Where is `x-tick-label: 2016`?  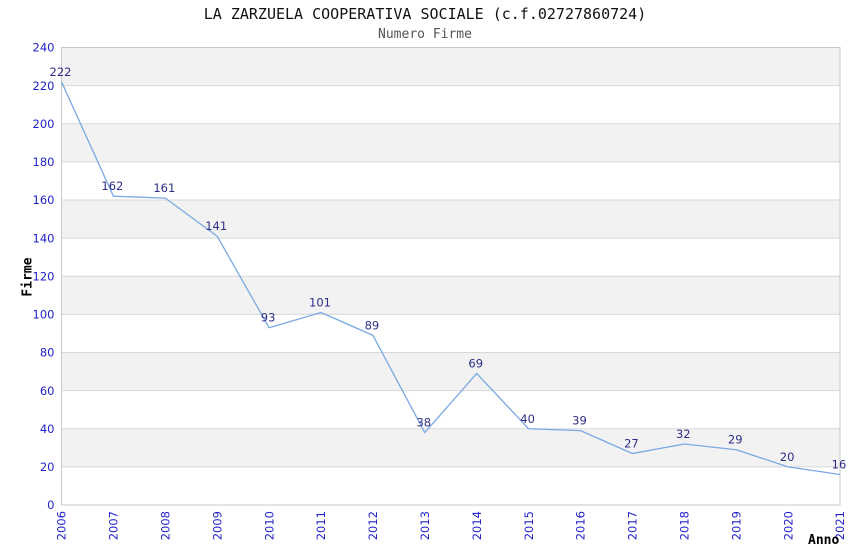
x-tick-label: 2016 is located at coordinates (581, 525).